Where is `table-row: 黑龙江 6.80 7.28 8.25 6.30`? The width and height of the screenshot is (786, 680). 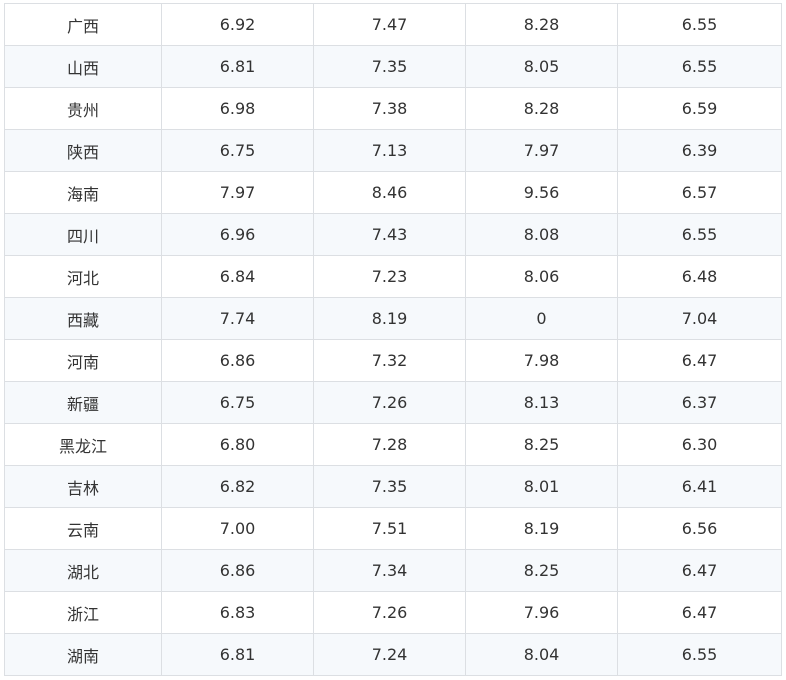
table-row: 黑龙江 6.80 7.28 8.25 6.30 is located at coordinates (393, 444).